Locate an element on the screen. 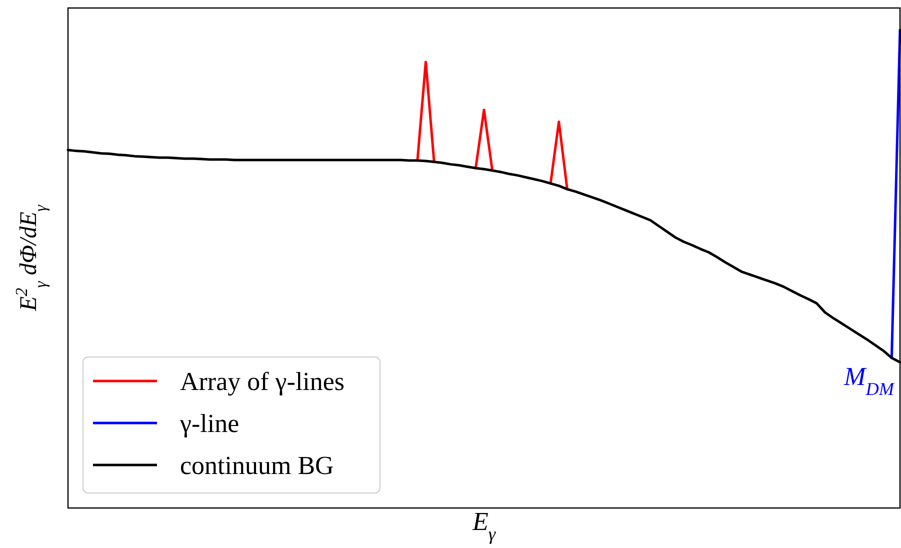 The image size is (901, 548). annotation: M$_{DM}$ is located at coordinates (869, 380).